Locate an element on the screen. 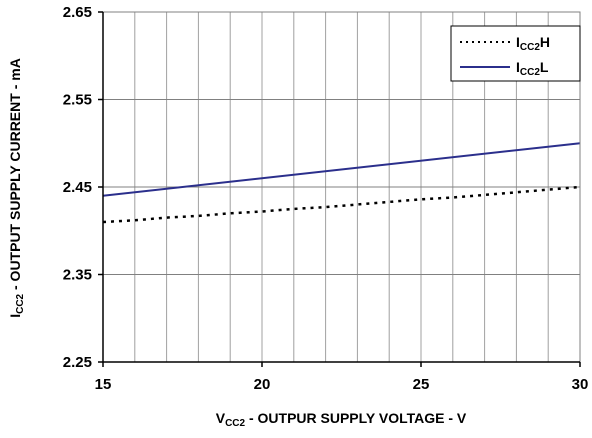 This screenshot has width=592, height=438. legend-box is located at coordinates (515, 53).